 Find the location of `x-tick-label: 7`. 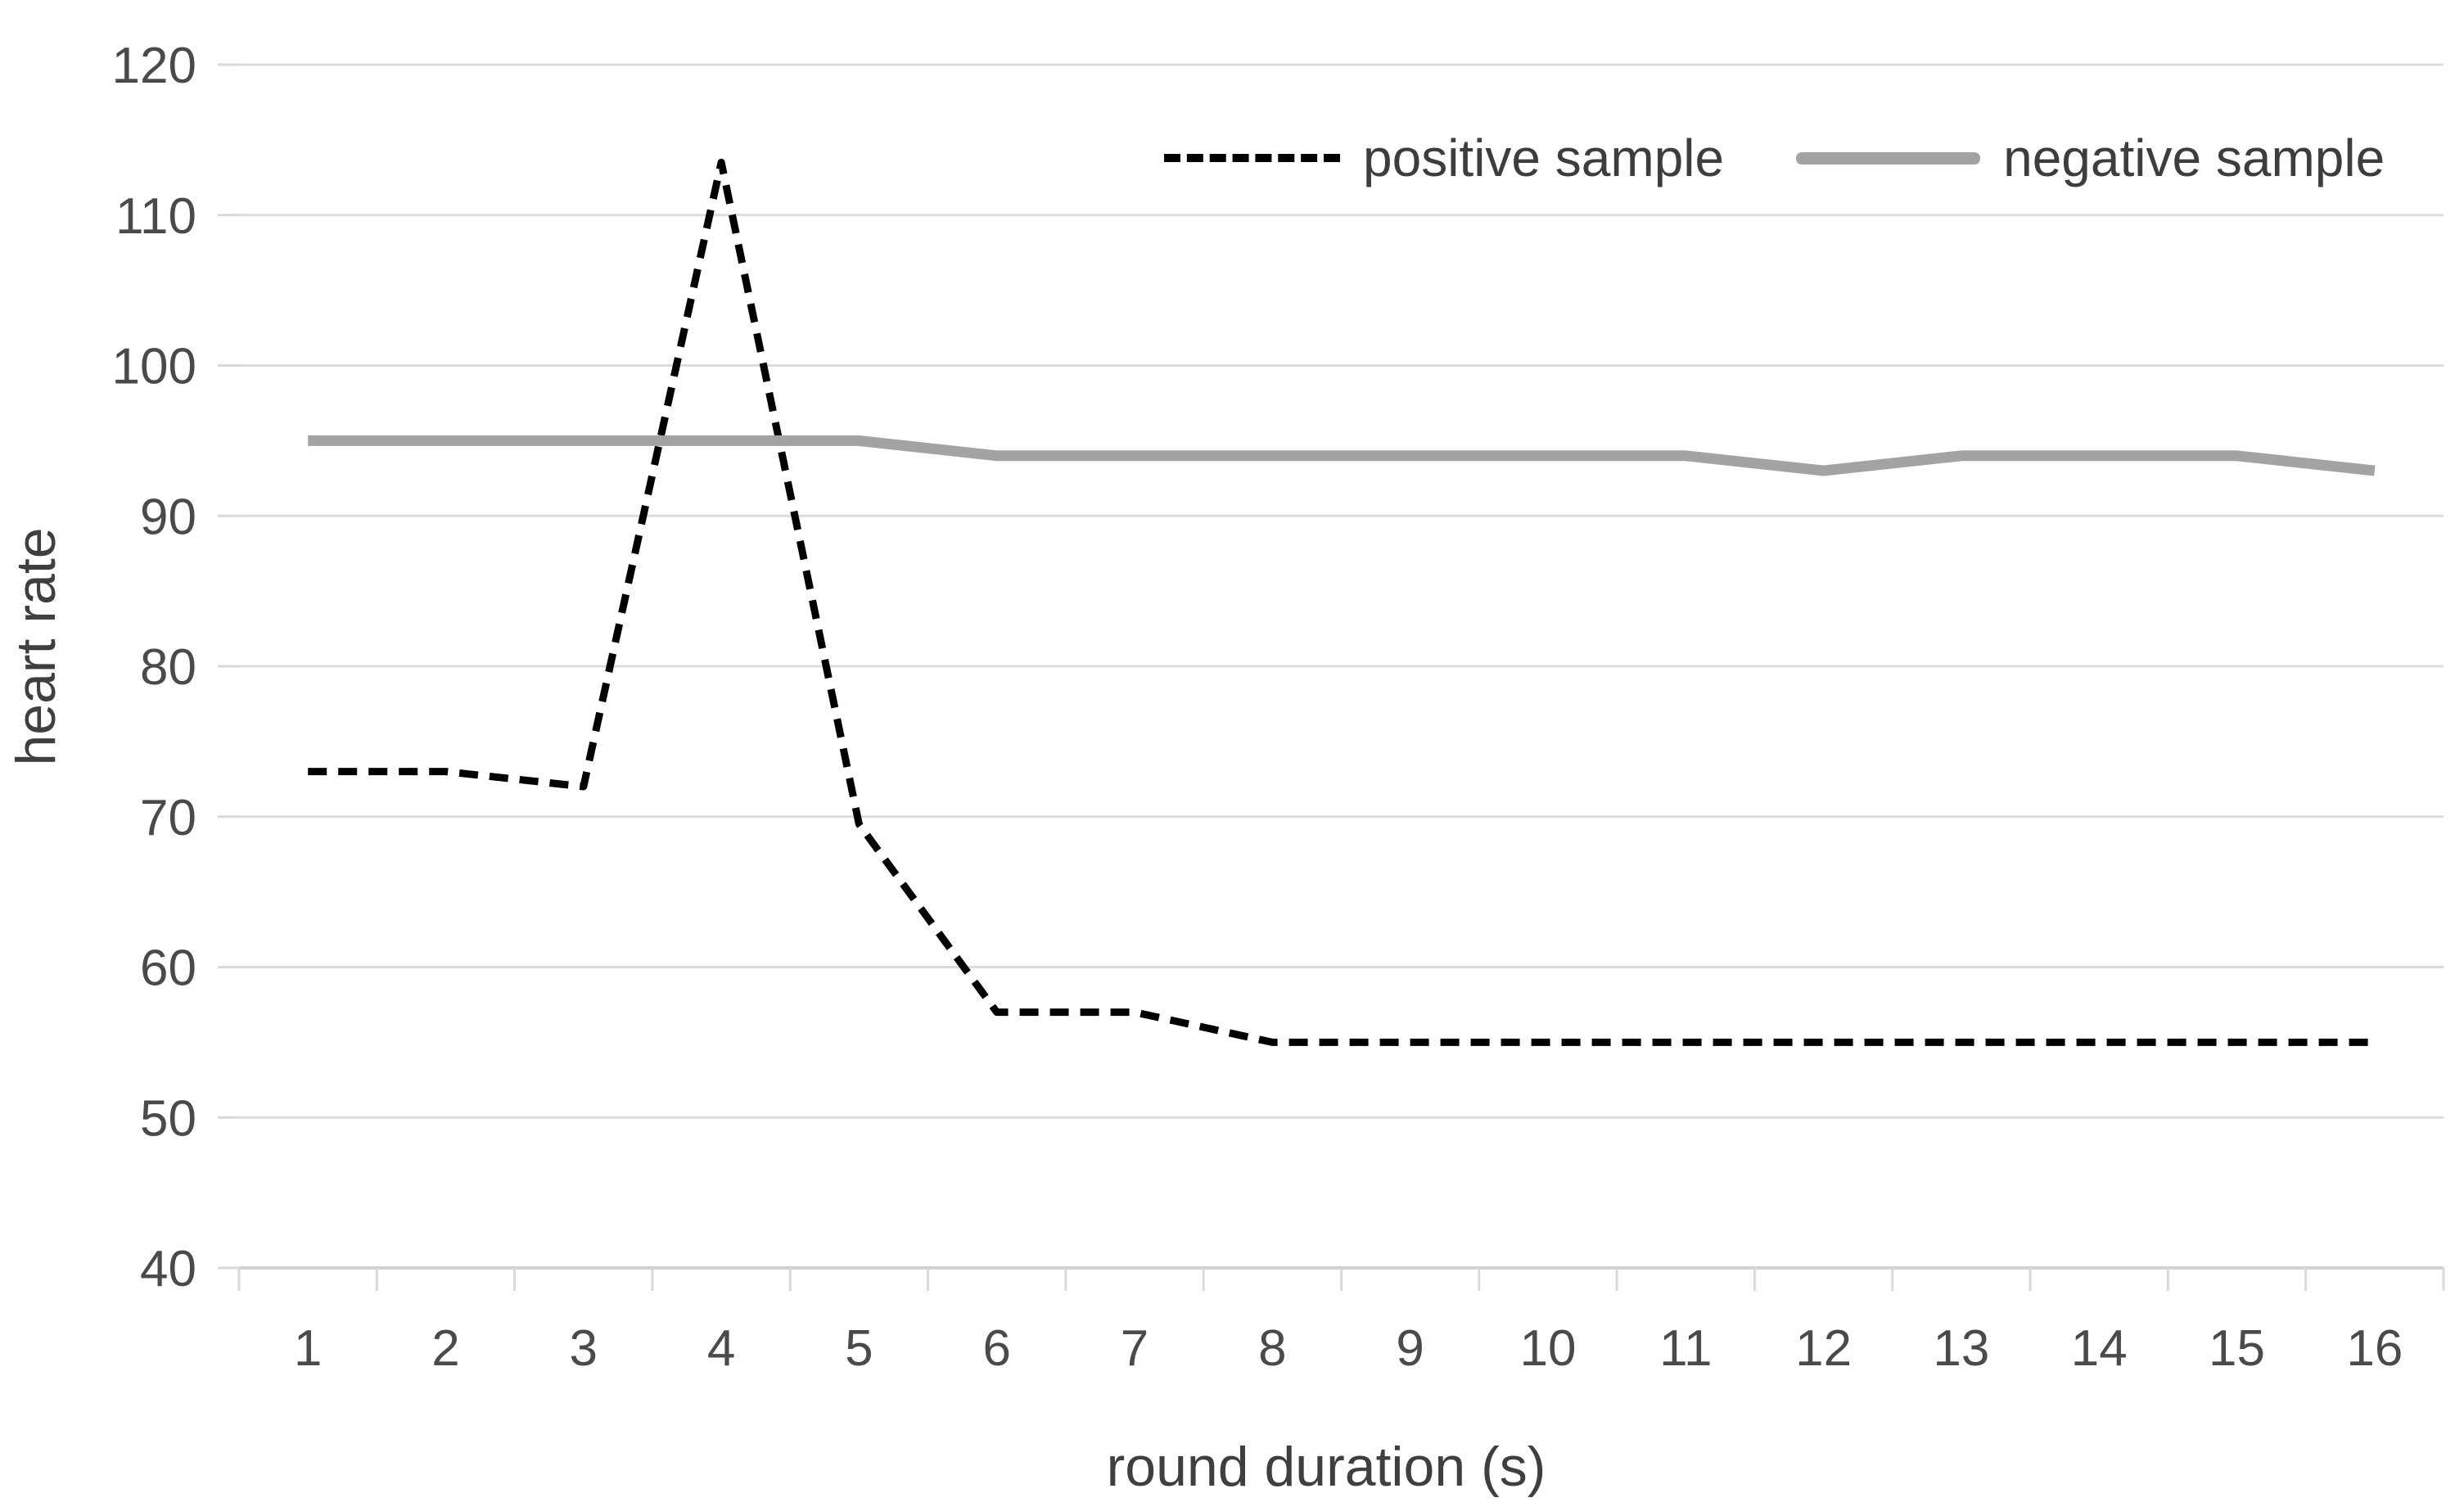

x-tick-label: 7 is located at coordinates (1135, 1348).